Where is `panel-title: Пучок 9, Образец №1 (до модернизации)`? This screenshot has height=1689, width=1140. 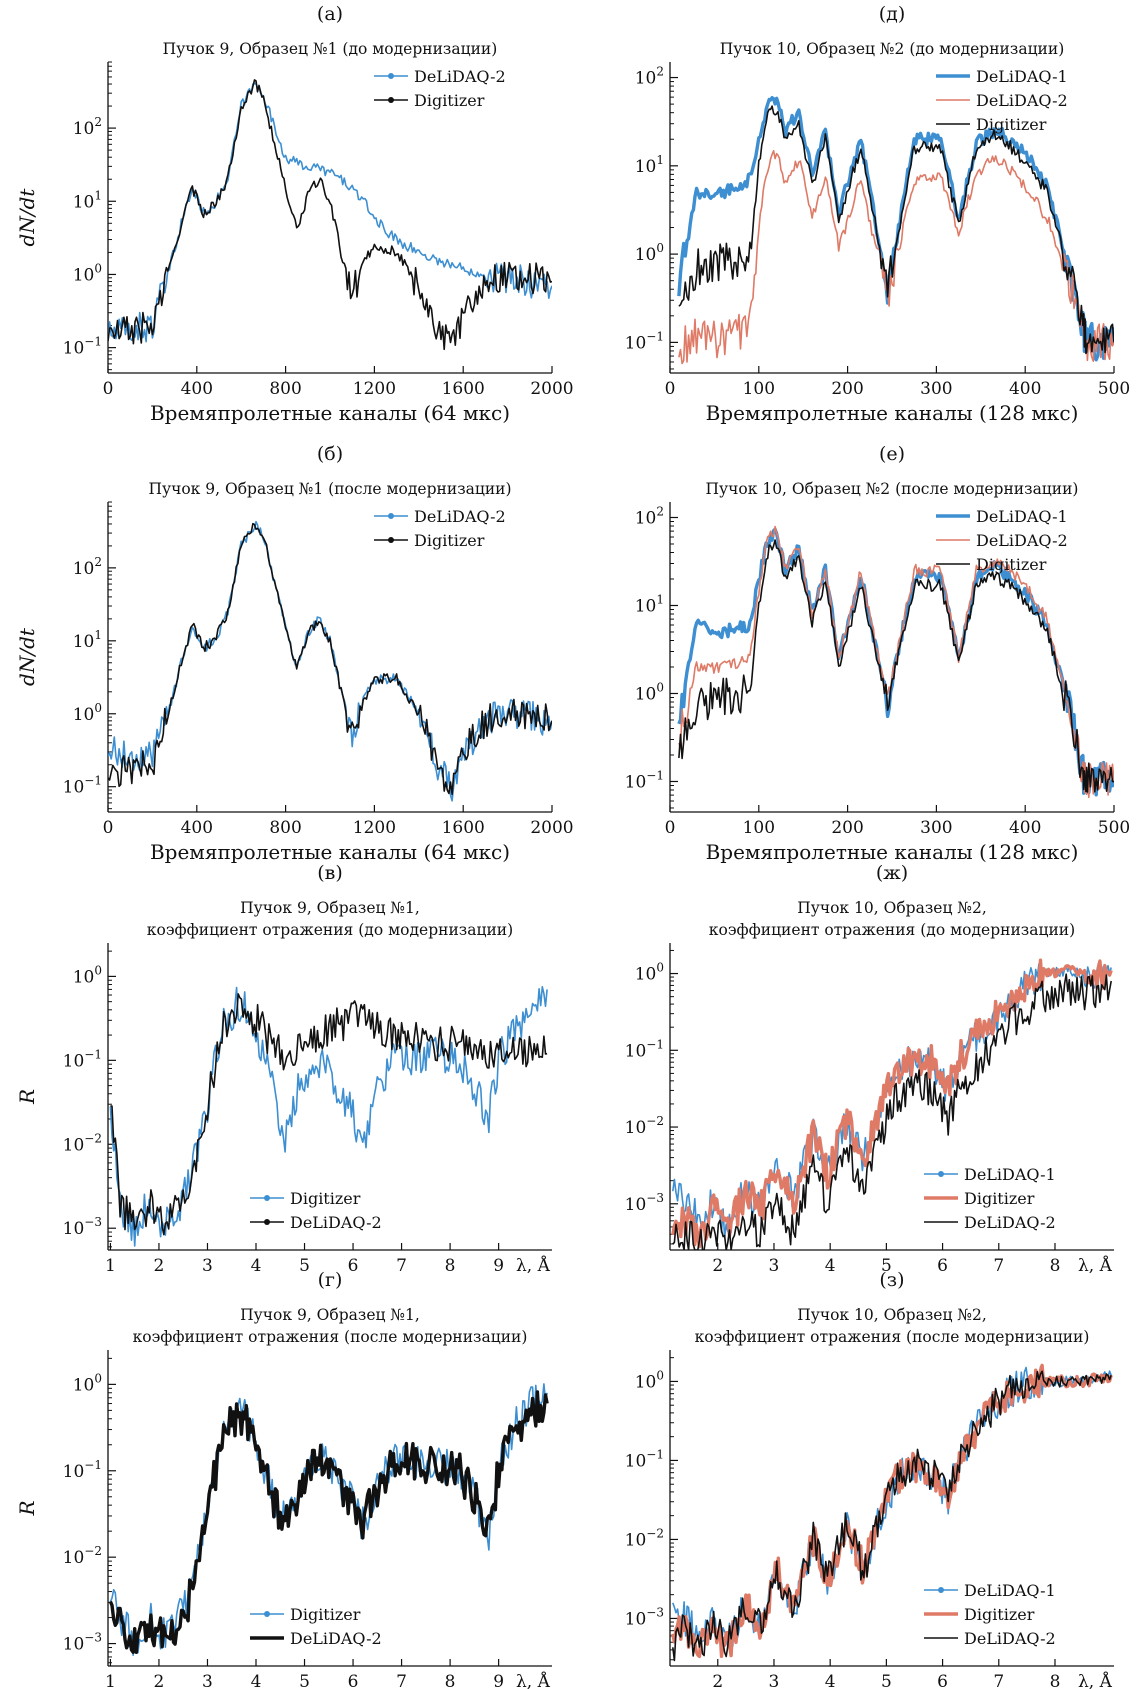 panel-title: Пучок 9, Образец №1 (до модернизации) is located at coordinates (330, 49).